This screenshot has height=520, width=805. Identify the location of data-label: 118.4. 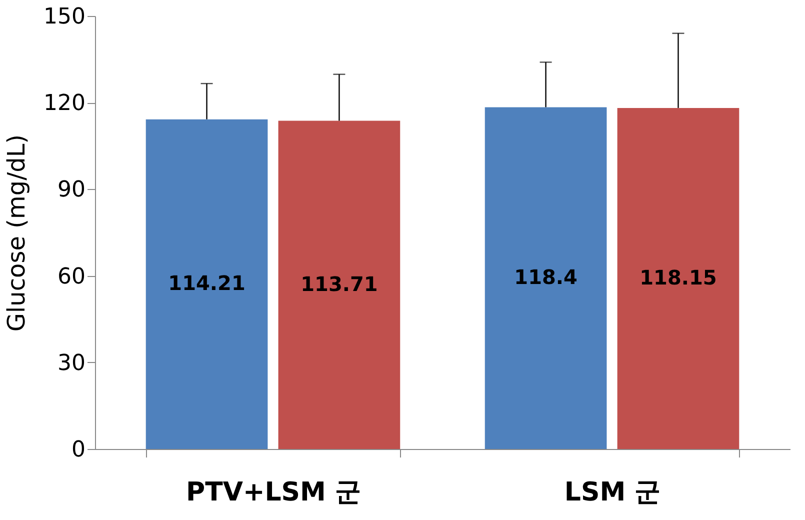
(546, 277).